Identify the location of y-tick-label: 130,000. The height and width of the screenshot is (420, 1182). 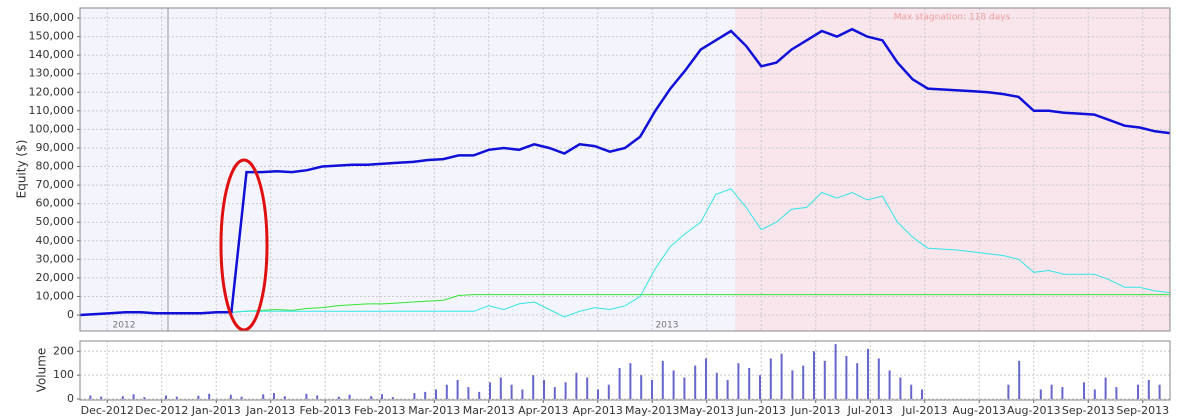
(52, 73).